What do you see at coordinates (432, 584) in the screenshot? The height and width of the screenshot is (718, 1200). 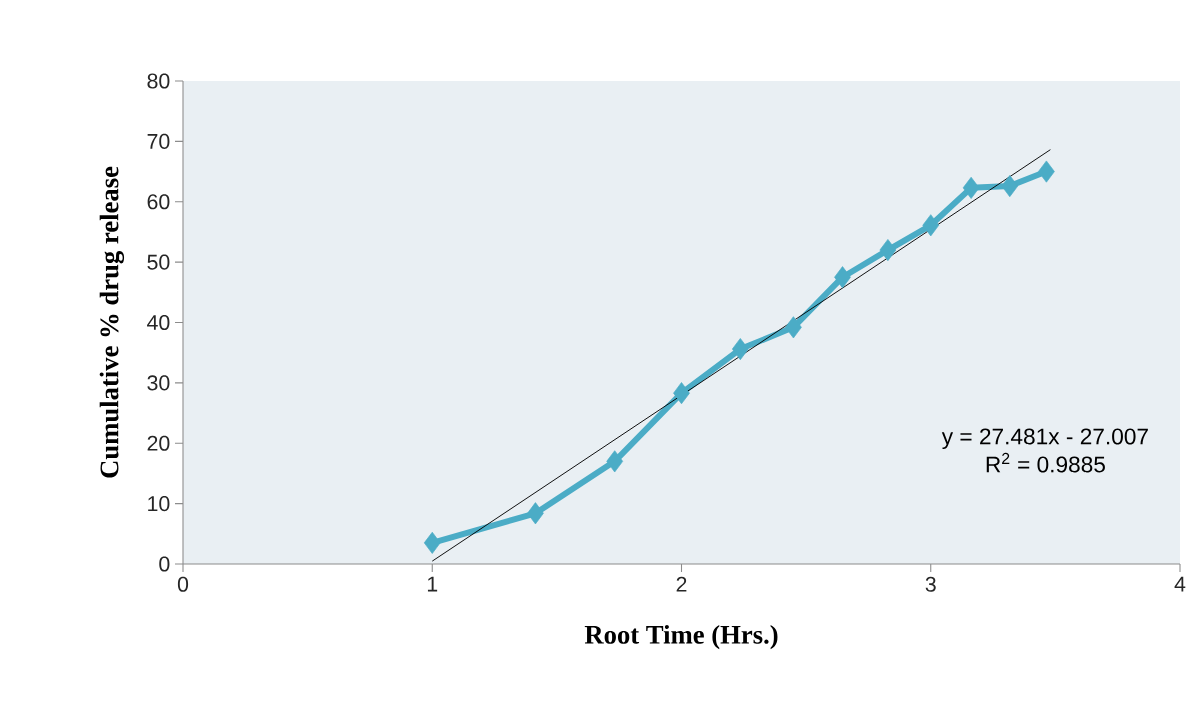 I see `x-tick-label: 1` at bounding box center [432, 584].